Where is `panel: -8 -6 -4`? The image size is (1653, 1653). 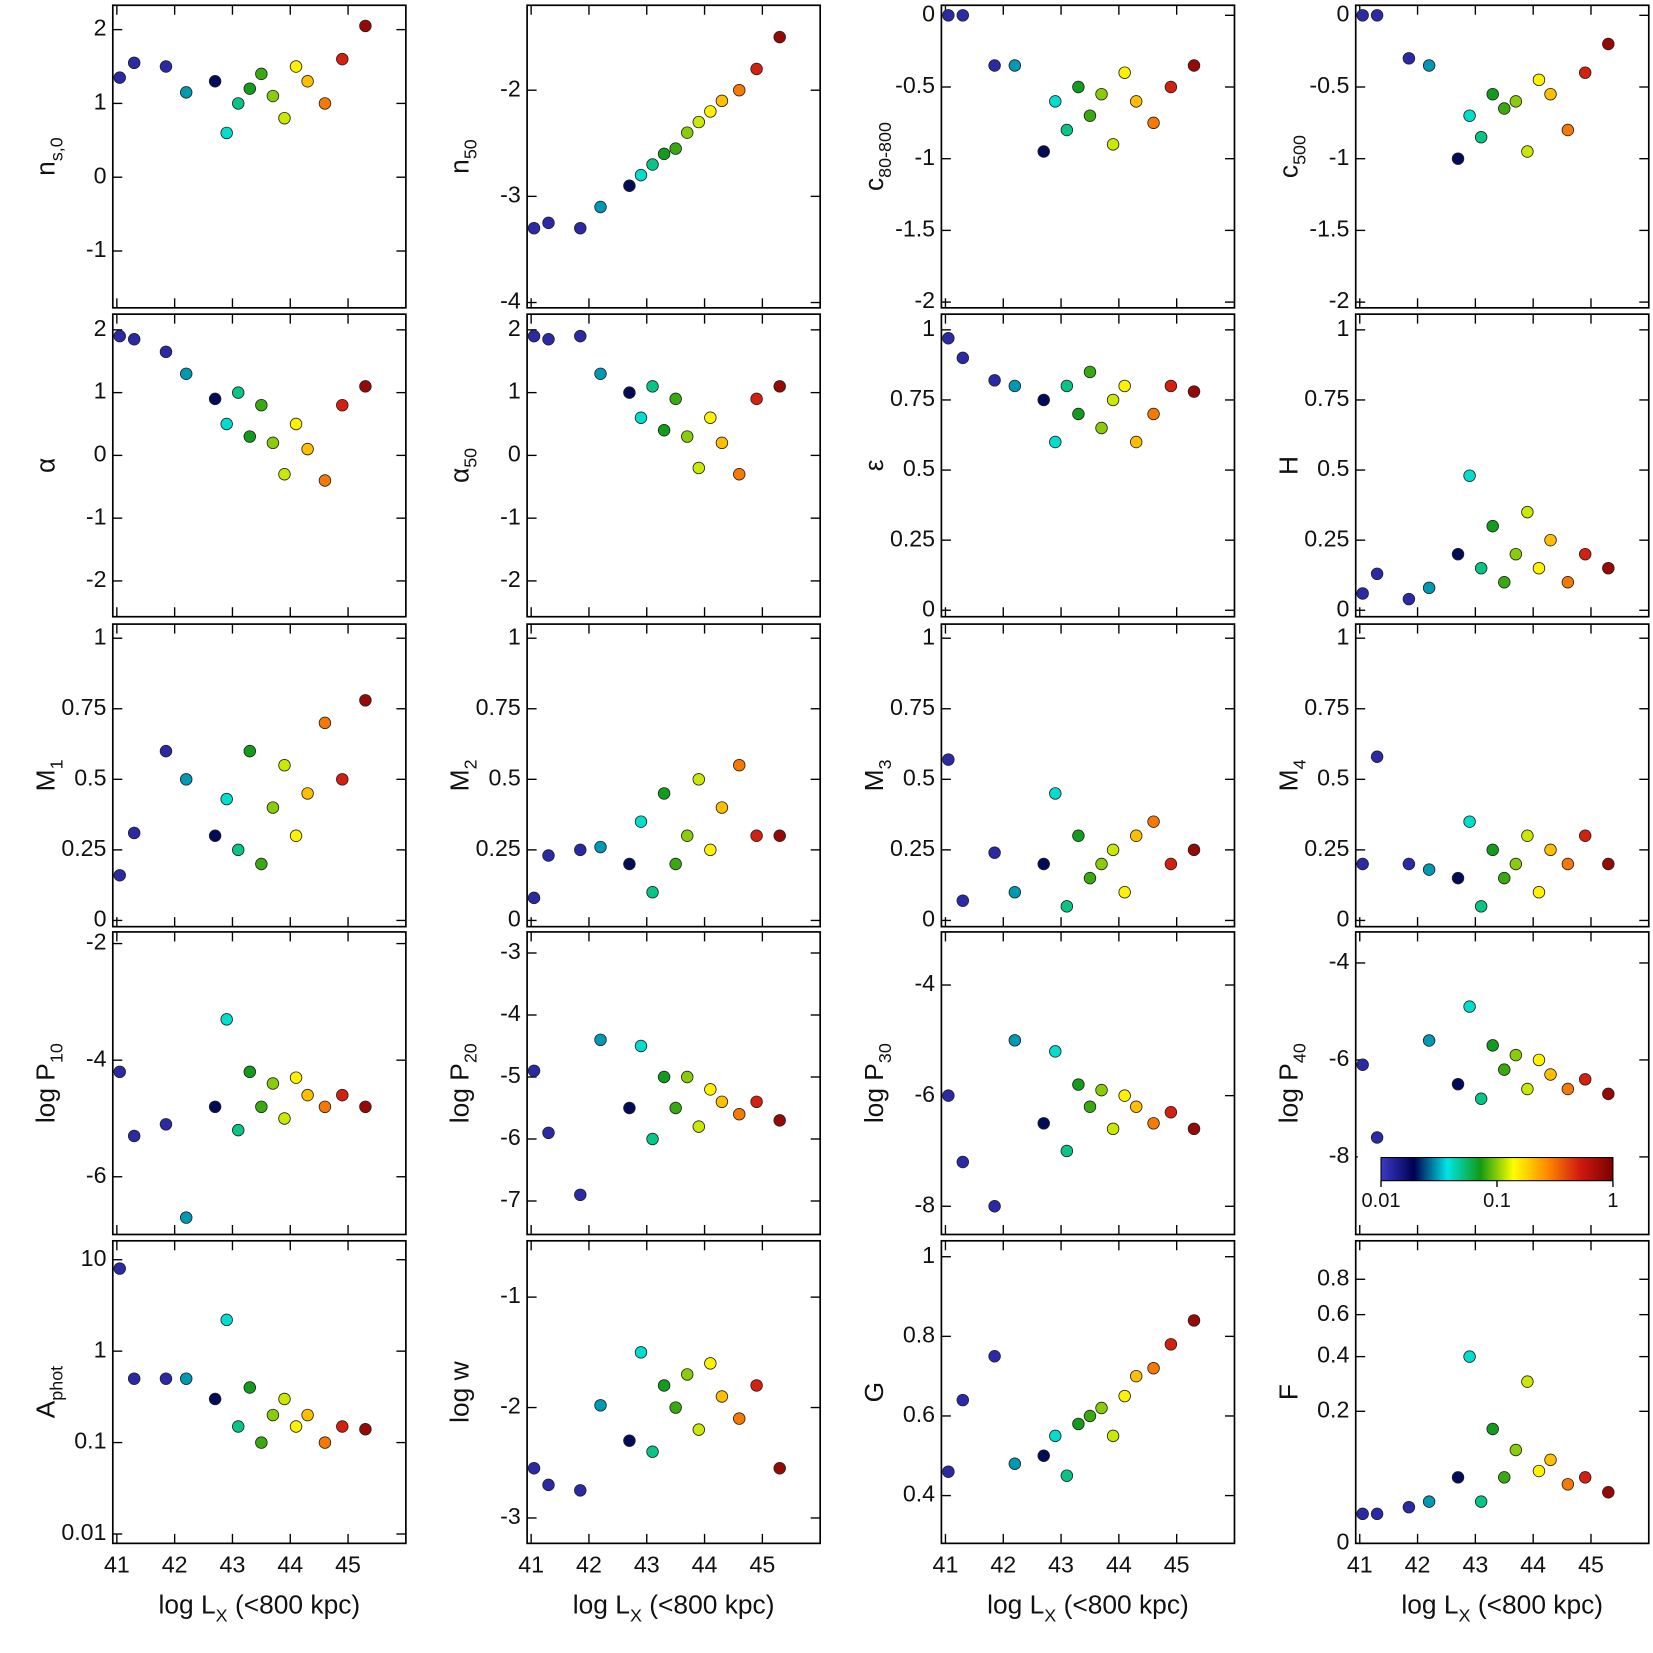
panel: -8 -6 -4 is located at coordinates (1075, 1083).